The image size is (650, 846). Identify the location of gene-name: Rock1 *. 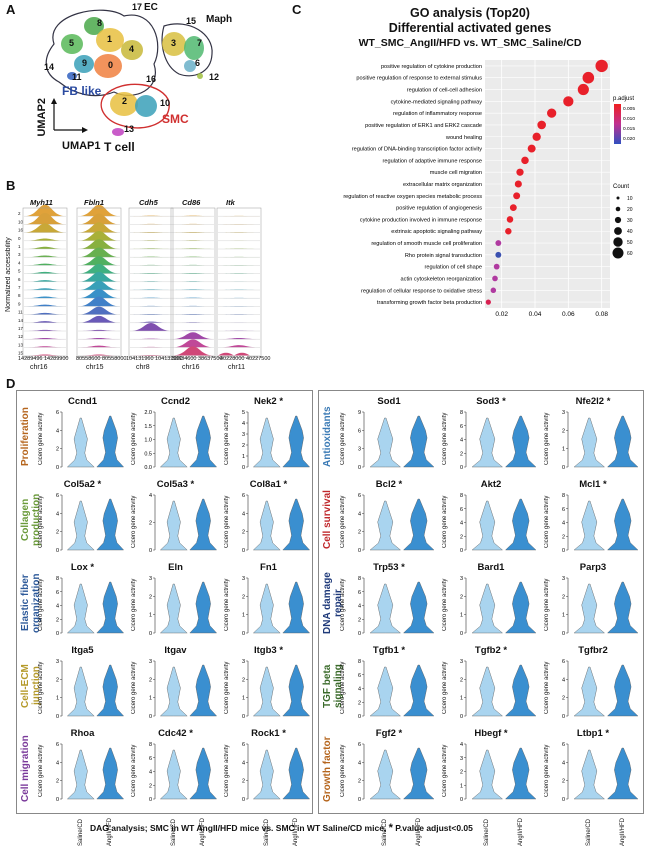
(268, 733).